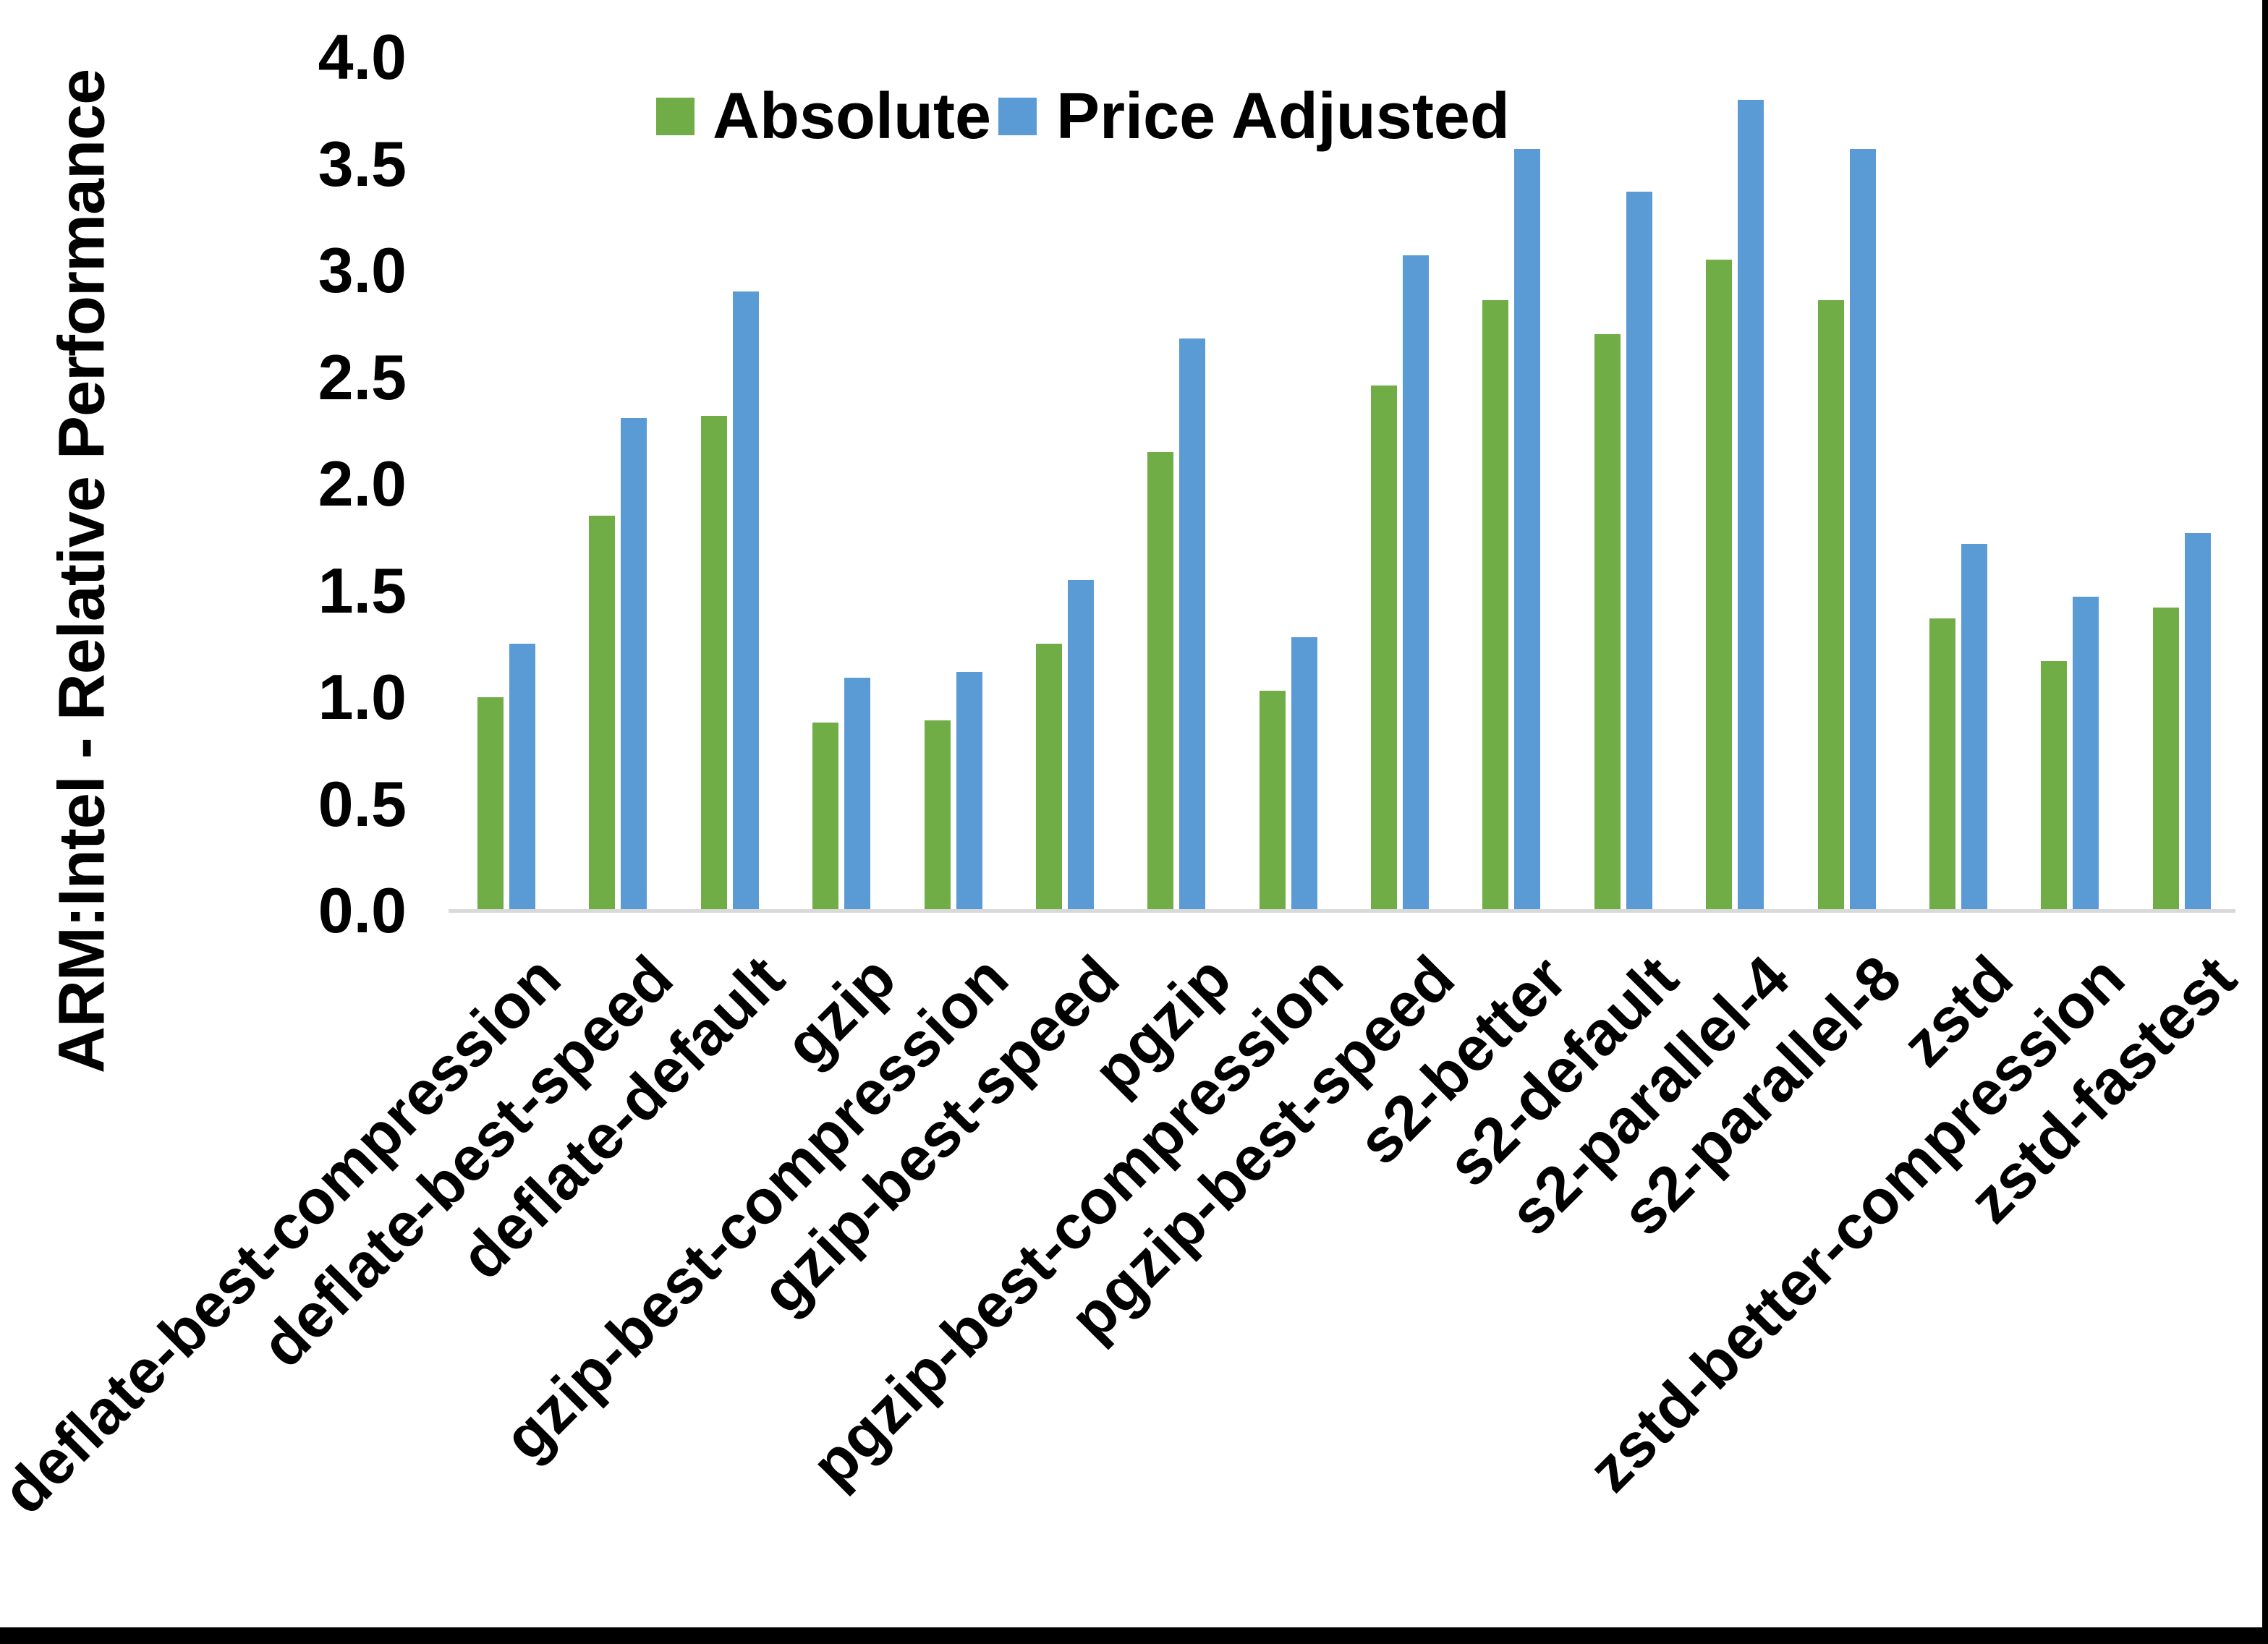 This screenshot has width=2268, height=1644. I want to click on bar-price-adjusted-gzip-best-compression, so click(969, 791).